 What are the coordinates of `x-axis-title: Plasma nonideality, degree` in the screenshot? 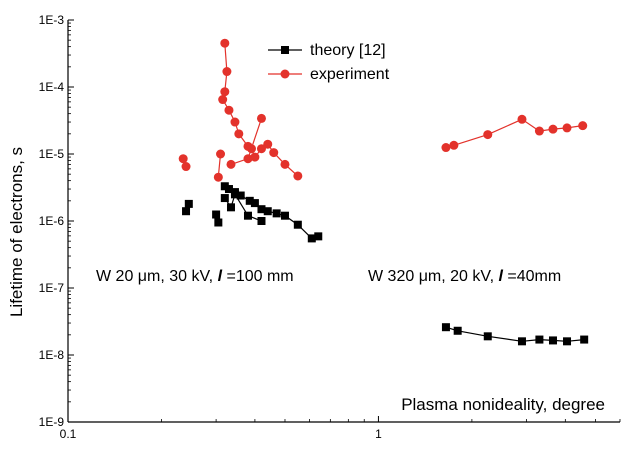 It's located at (503, 404).